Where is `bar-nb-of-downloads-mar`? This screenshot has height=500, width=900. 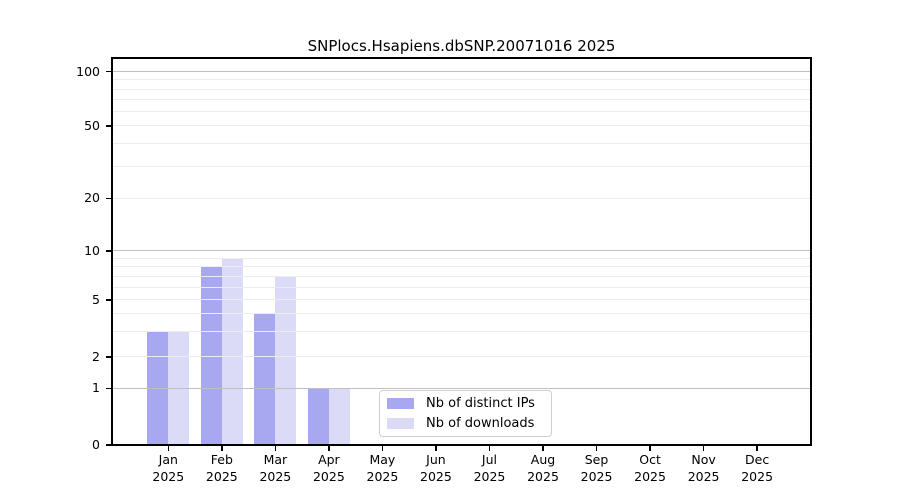 bar-nb-of-downloads-mar is located at coordinates (286, 360).